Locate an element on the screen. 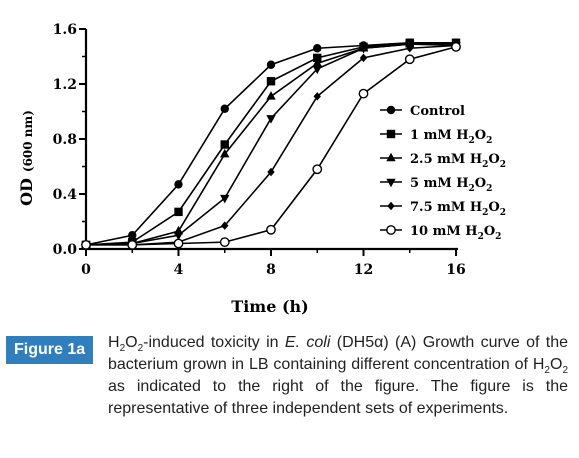  y-tick-label: 0.8 is located at coordinates (65, 140).